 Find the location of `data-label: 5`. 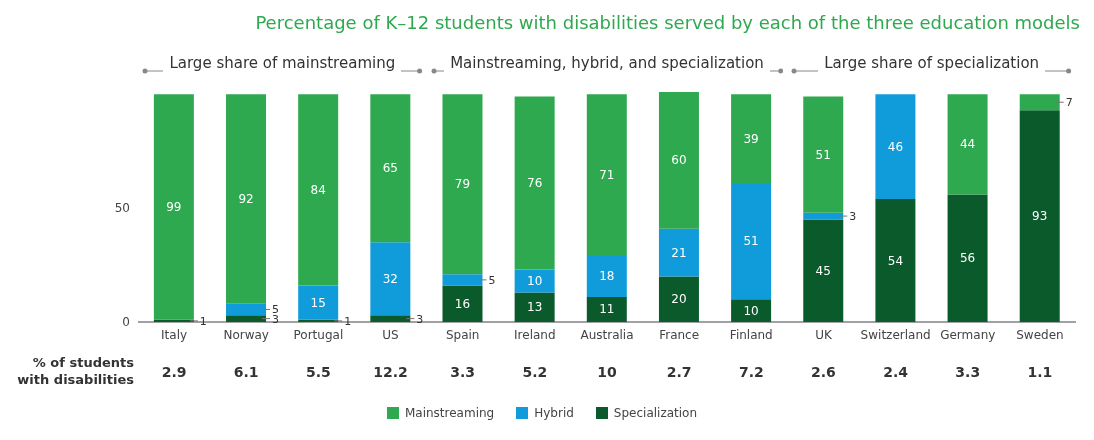

data-label: 5 is located at coordinates (492, 280).